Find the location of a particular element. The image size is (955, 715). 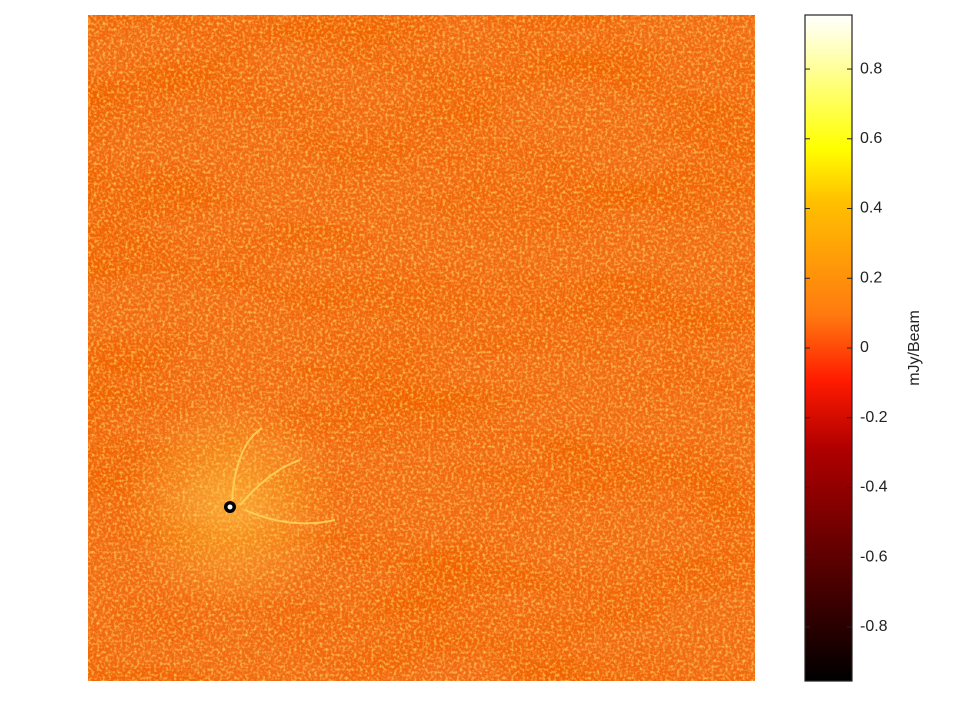

tick-label: 0.4 is located at coordinates (871, 208).